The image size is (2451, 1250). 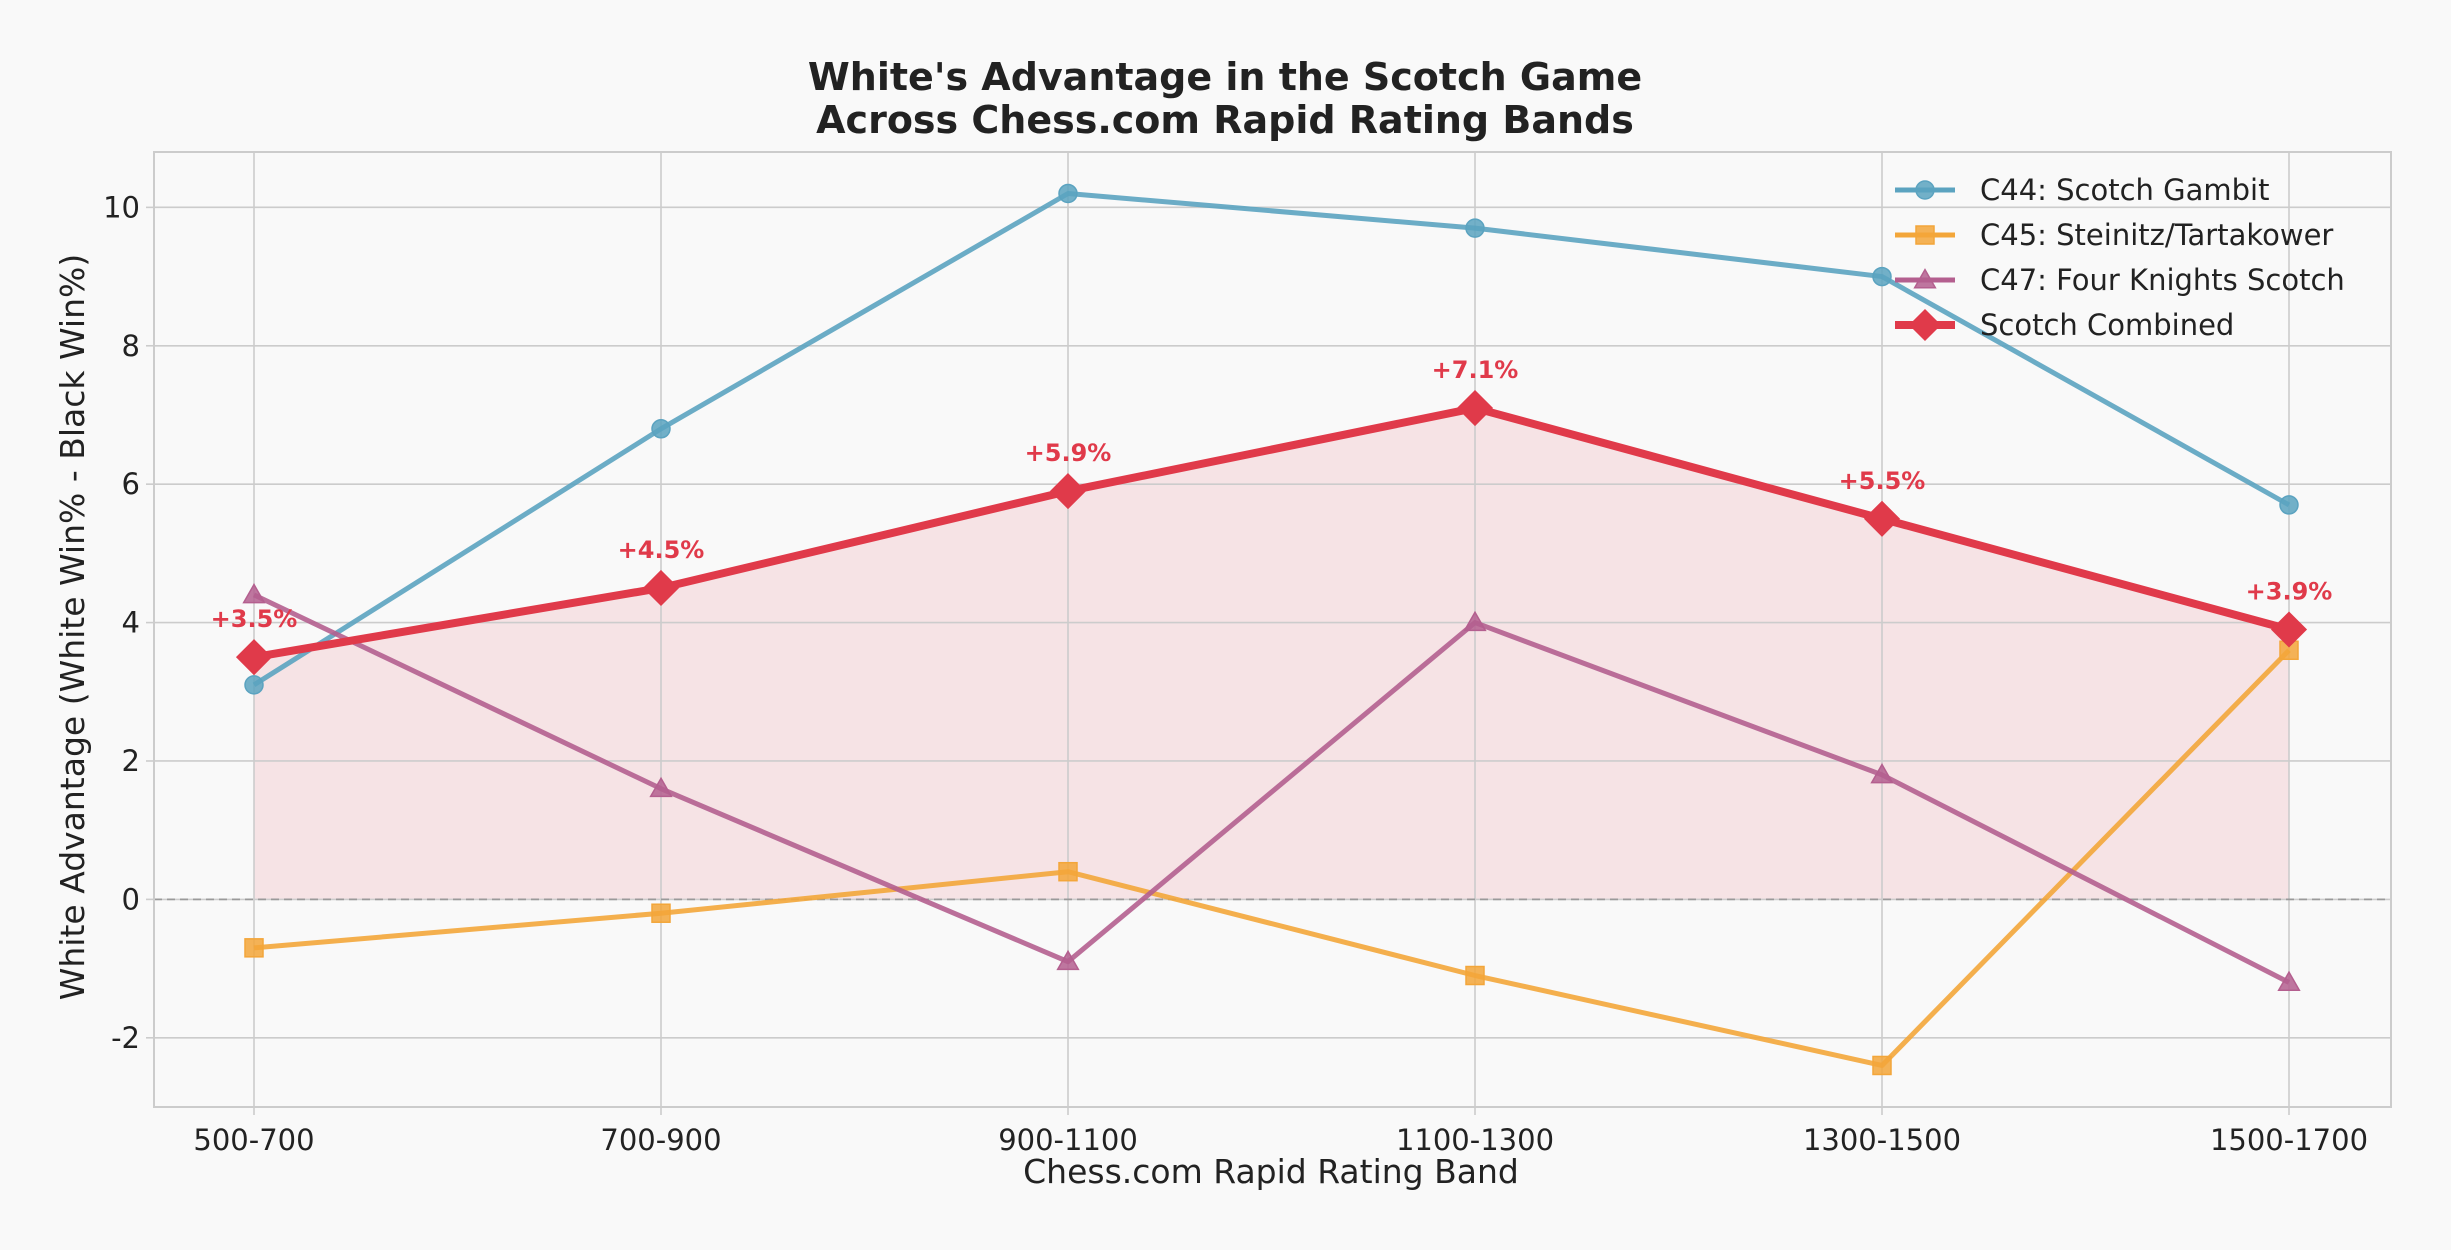 I want to click on legend-entry-c44-scotch-gambit: C44: Scotch Gambit, so click(x=2082, y=190).